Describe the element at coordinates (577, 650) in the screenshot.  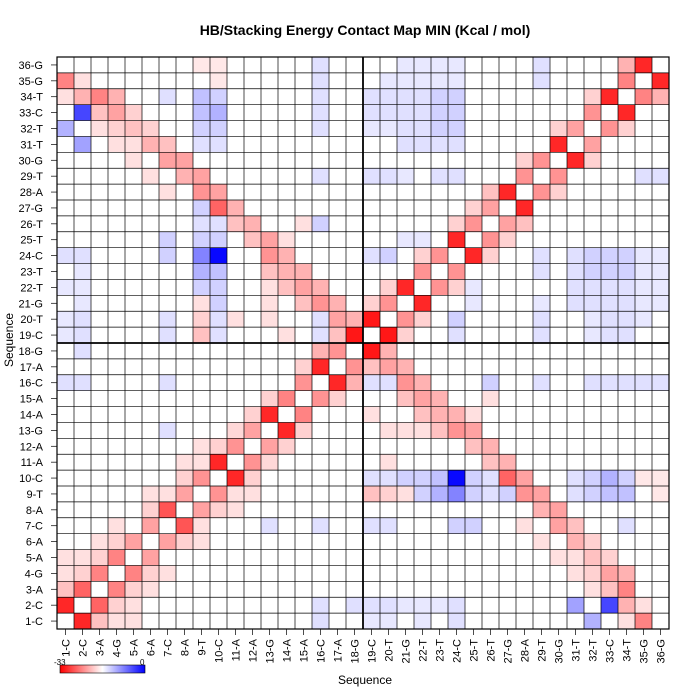
I see `x-tick-label: 31-T` at that location.